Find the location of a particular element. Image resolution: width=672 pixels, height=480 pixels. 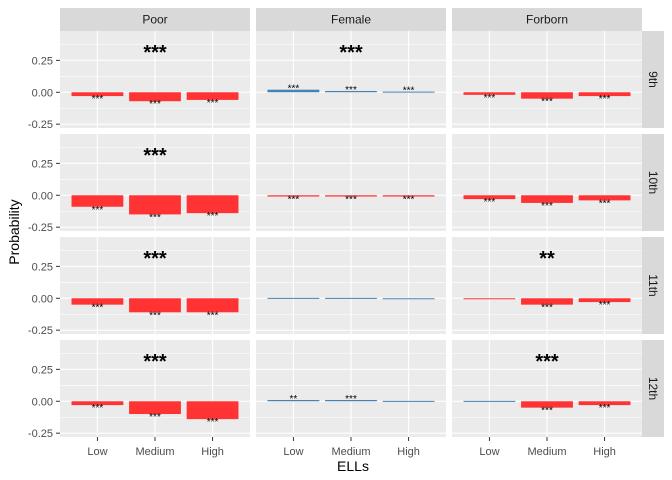

row-strip-label: 9th is located at coordinates (653, 79).